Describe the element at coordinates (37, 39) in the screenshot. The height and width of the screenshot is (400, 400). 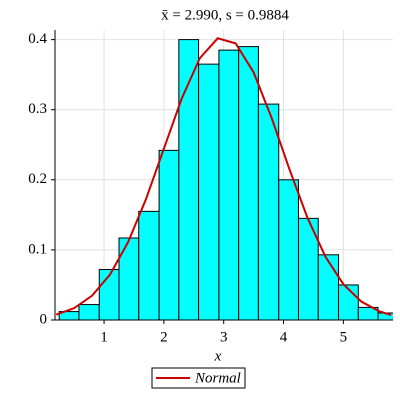
I see `y-tick-label: 0.4` at that location.